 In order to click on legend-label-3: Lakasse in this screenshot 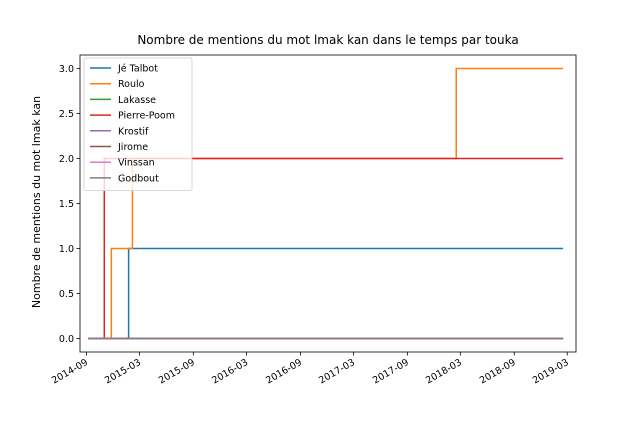, I will do `click(137, 100)`.